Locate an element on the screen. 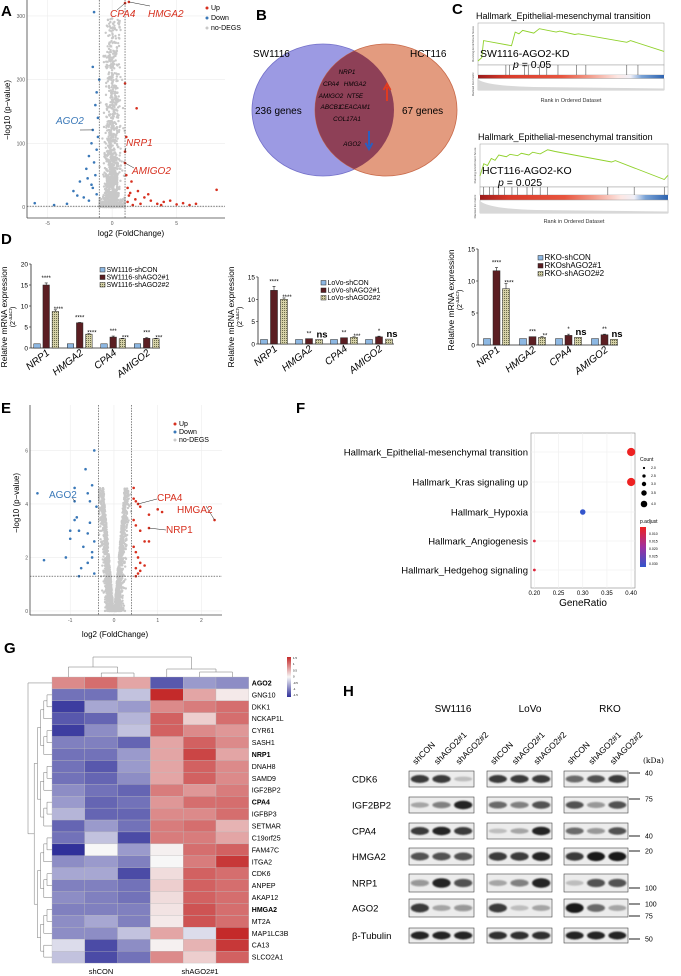 This screenshot has width=681, height=976. overlap-gene-down: AGO2 is located at coordinates (351, 144).